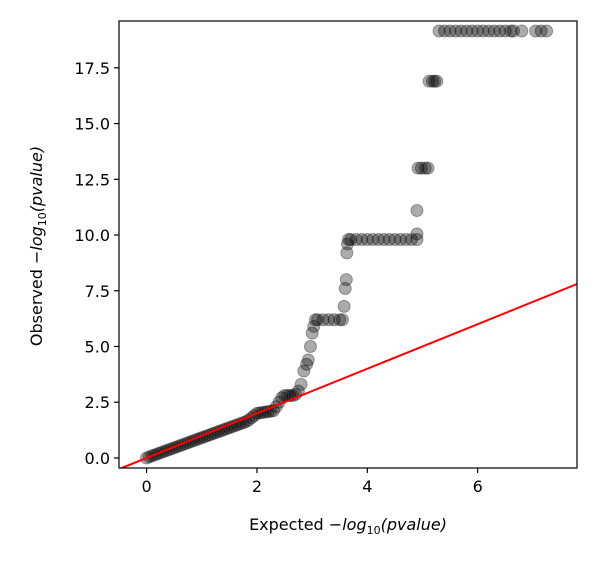  I want to click on y-tick-label: 2.5, so click(97, 402).